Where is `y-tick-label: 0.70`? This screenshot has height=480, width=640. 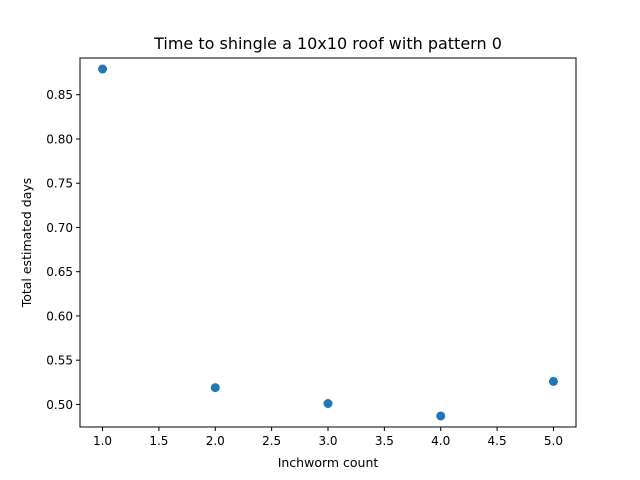
y-tick-label: 0.70 is located at coordinates (59, 228).